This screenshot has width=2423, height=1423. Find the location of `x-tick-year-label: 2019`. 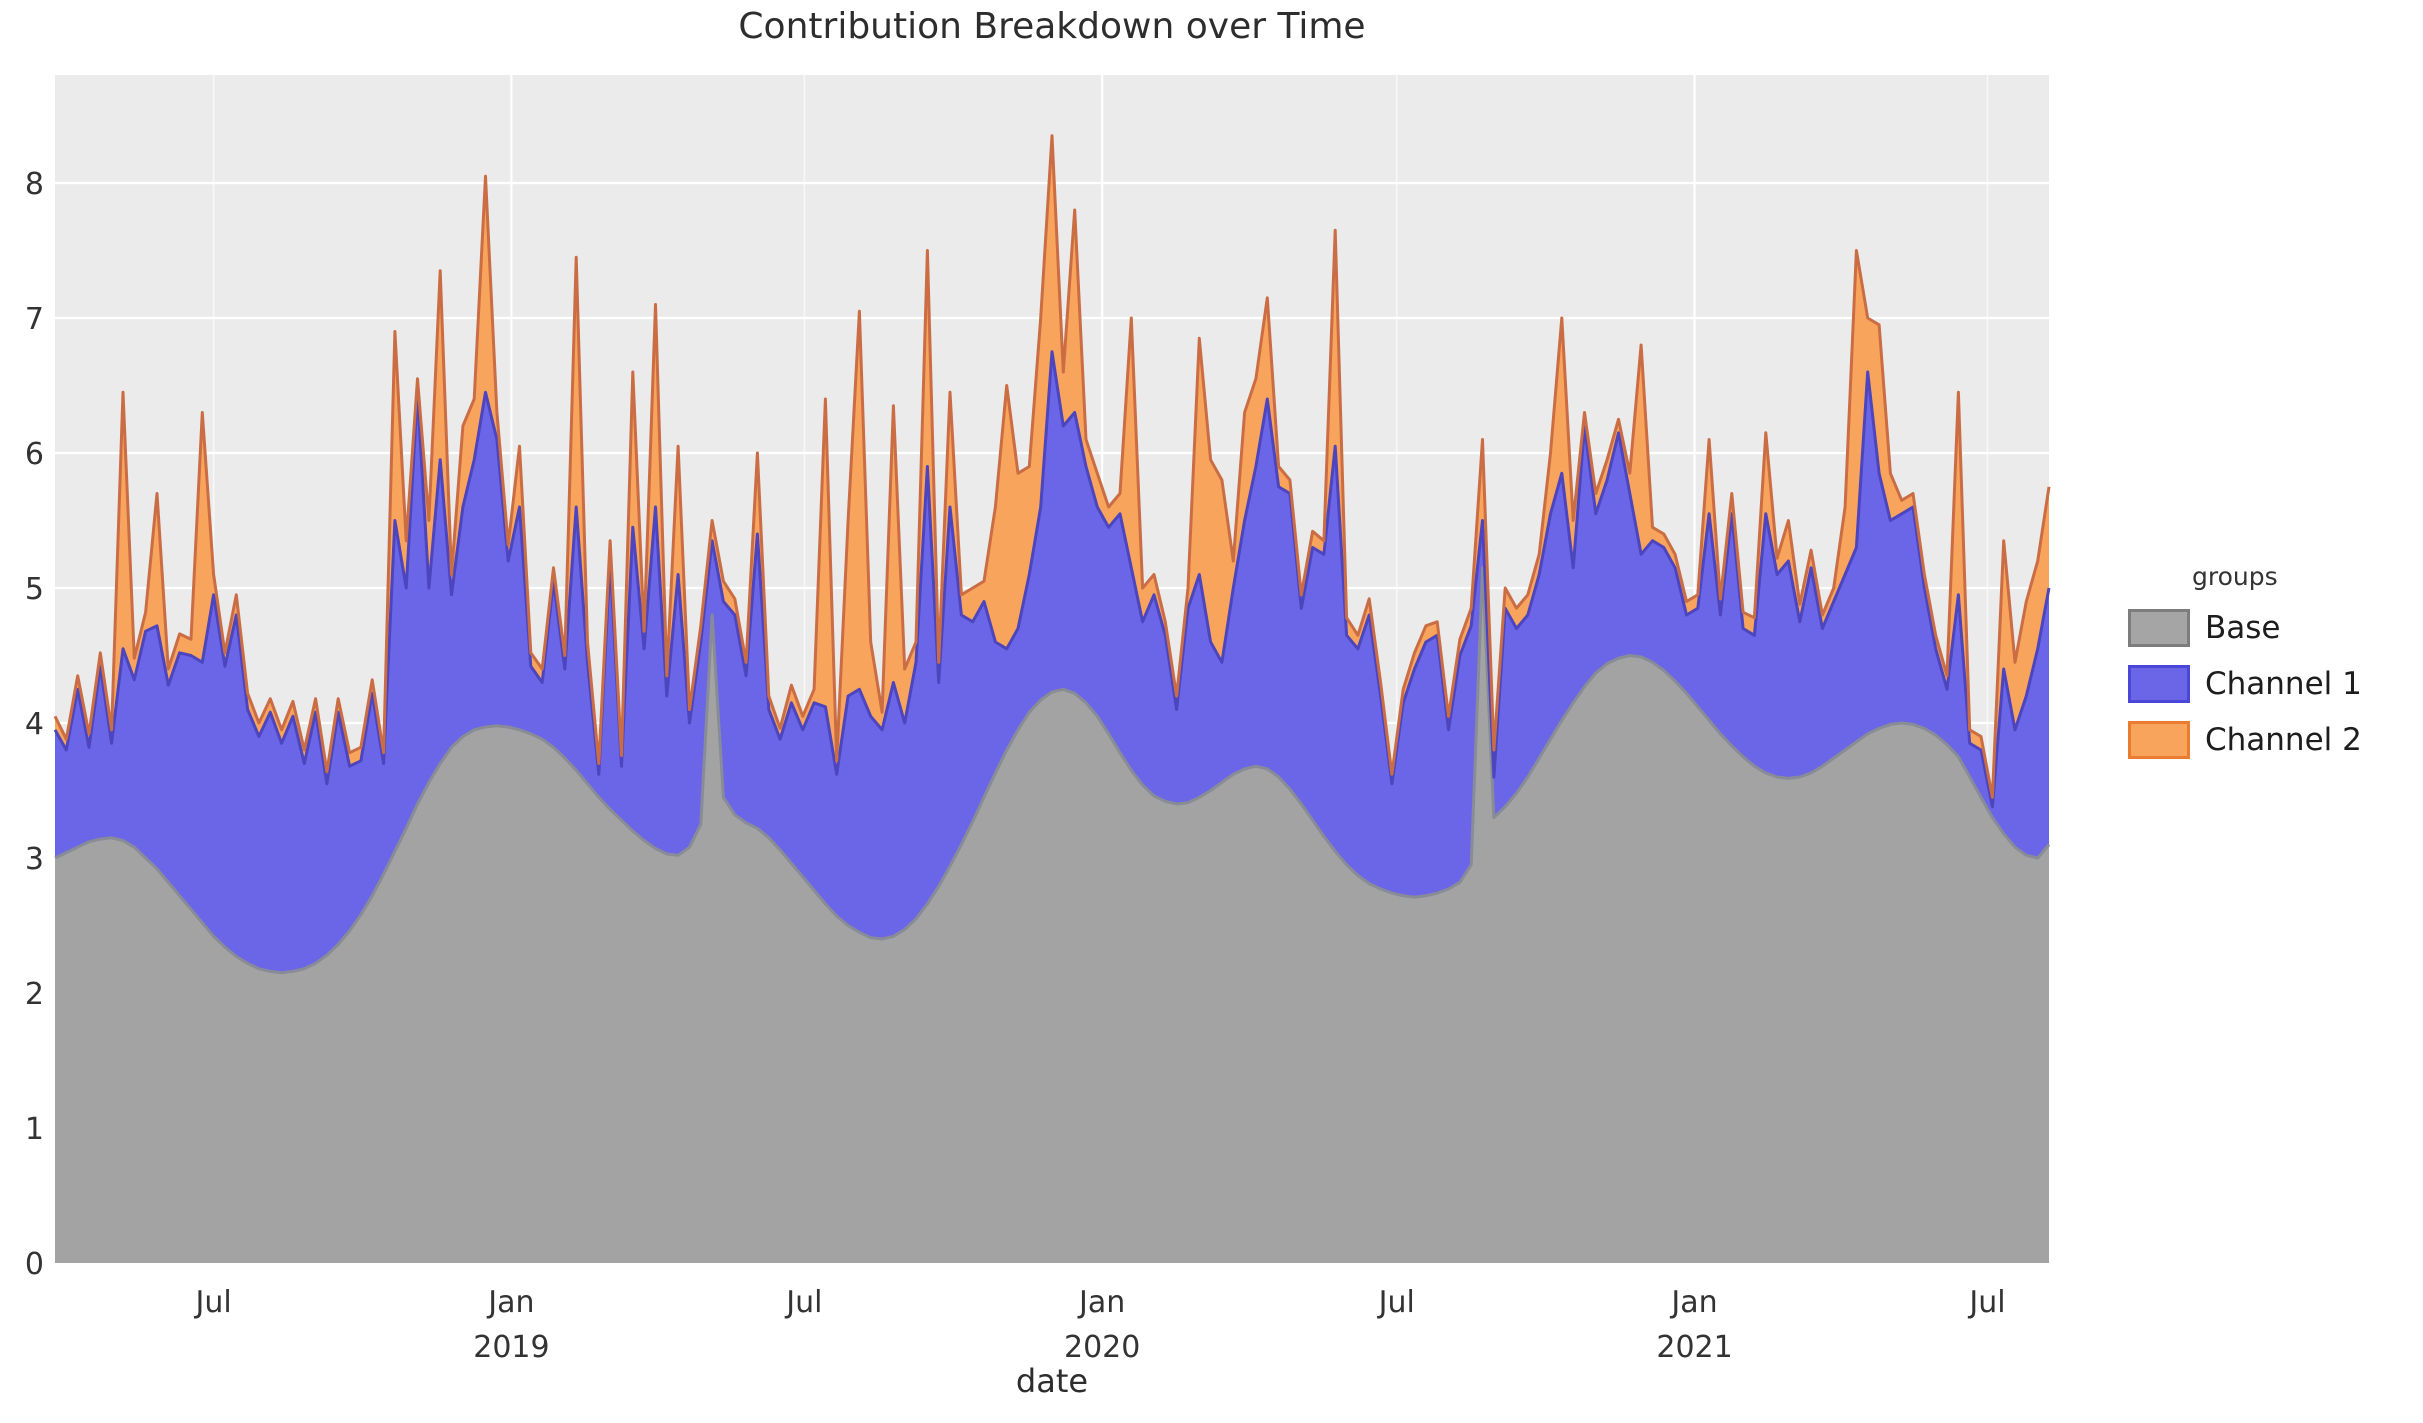

x-tick-year-label: 2019 is located at coordinates (511, 1347).